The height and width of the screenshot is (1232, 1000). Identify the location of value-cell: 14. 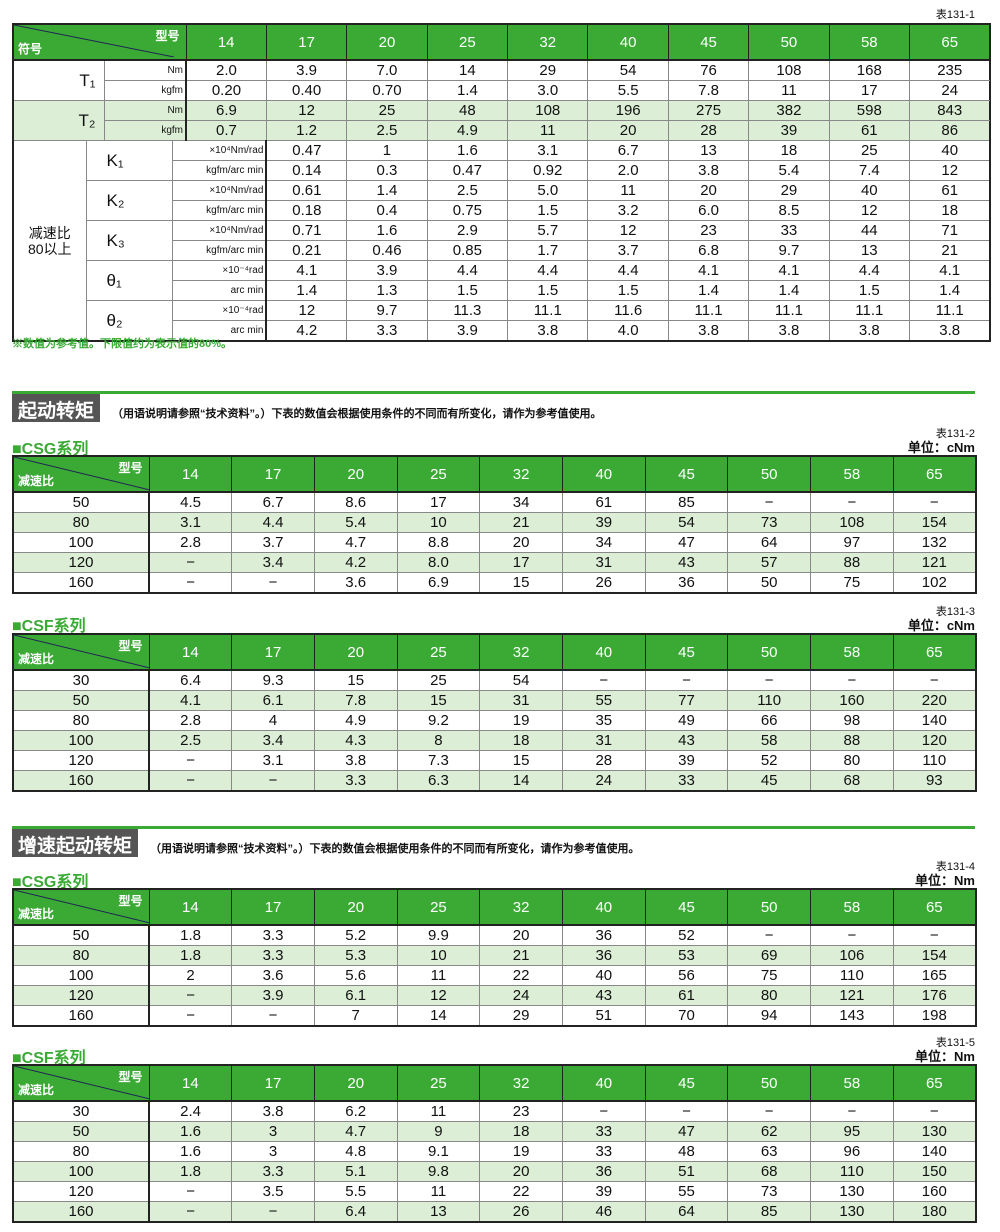
(467, 70).